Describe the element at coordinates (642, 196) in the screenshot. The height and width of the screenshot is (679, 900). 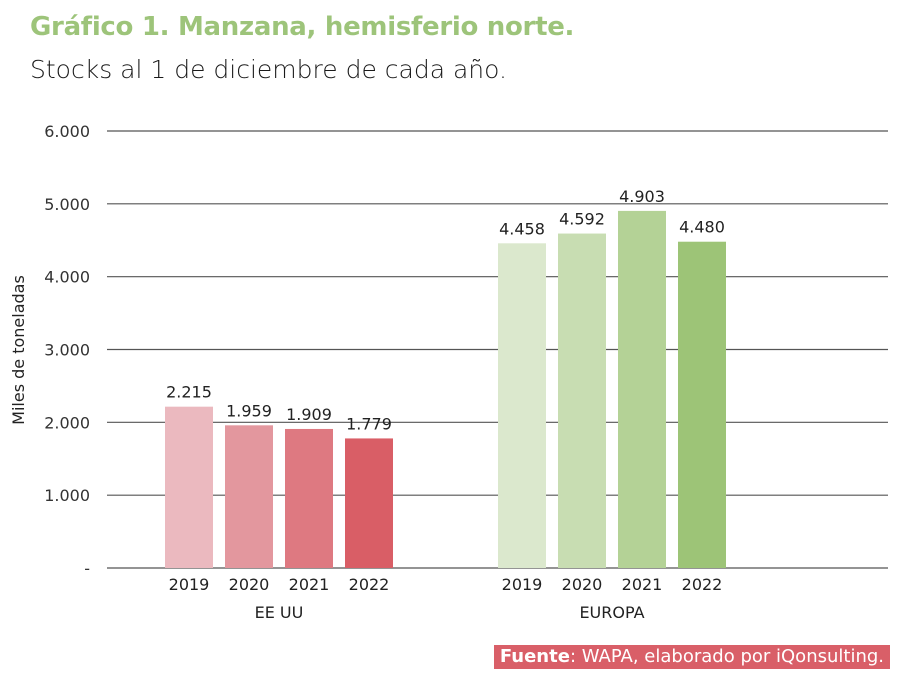
I see `data-label: 4.903` at that location.